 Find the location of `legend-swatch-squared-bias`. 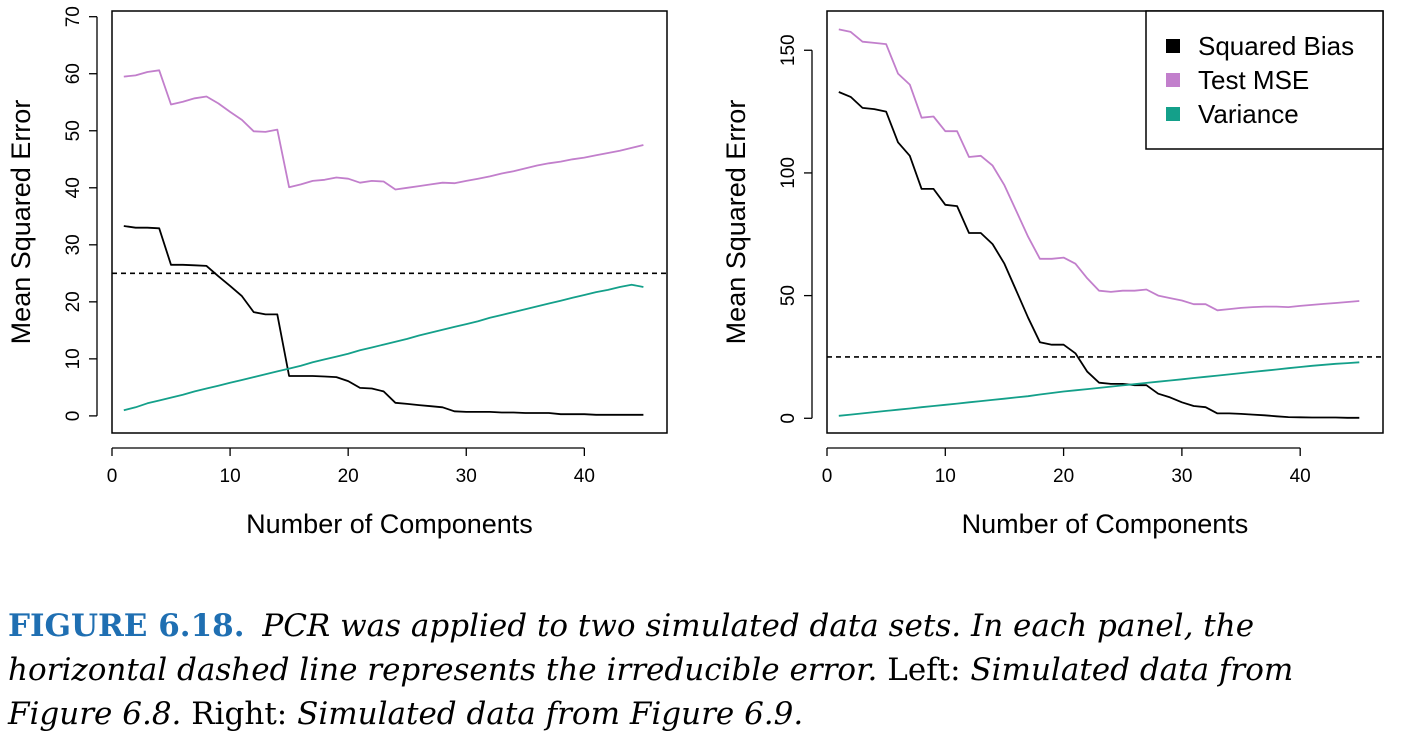

legend-swatch-squared-bias is located at coordinates (1173, 46).